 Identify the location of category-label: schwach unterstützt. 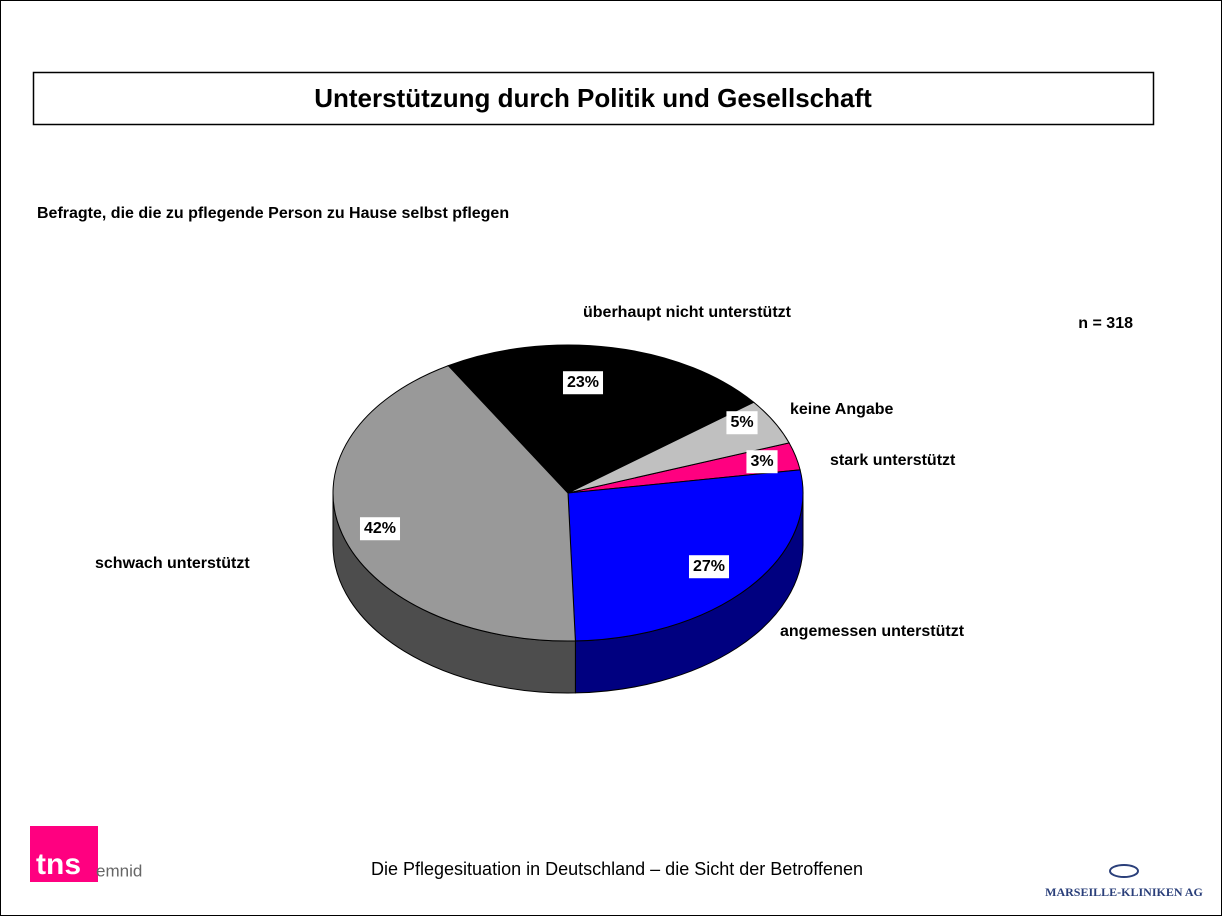
(172, 563).